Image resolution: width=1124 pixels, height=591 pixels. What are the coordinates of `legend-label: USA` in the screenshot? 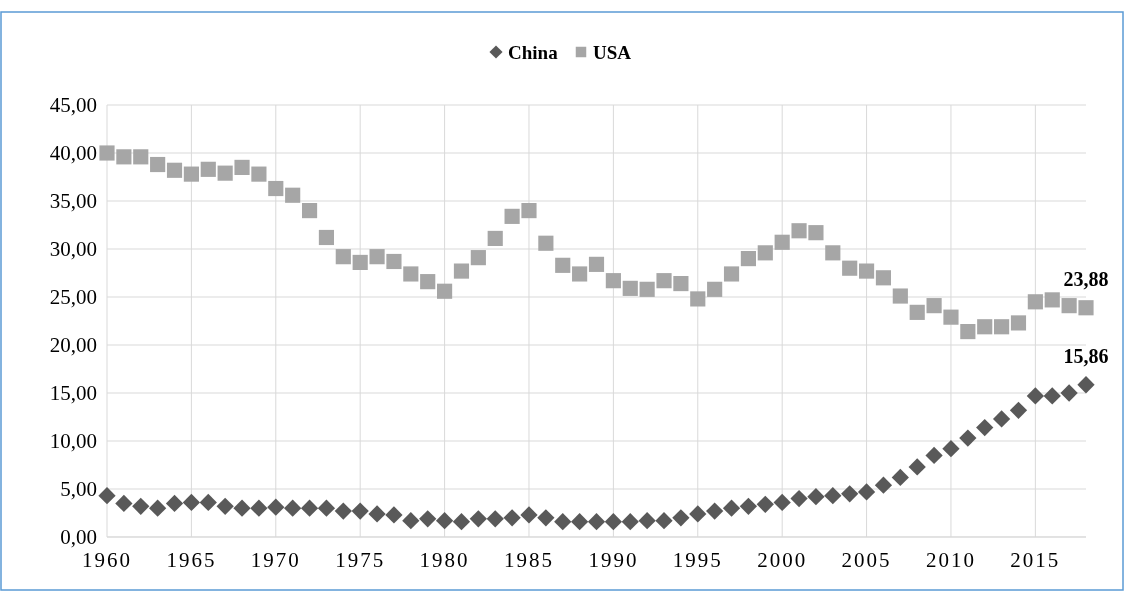 It's located at (612, 52).